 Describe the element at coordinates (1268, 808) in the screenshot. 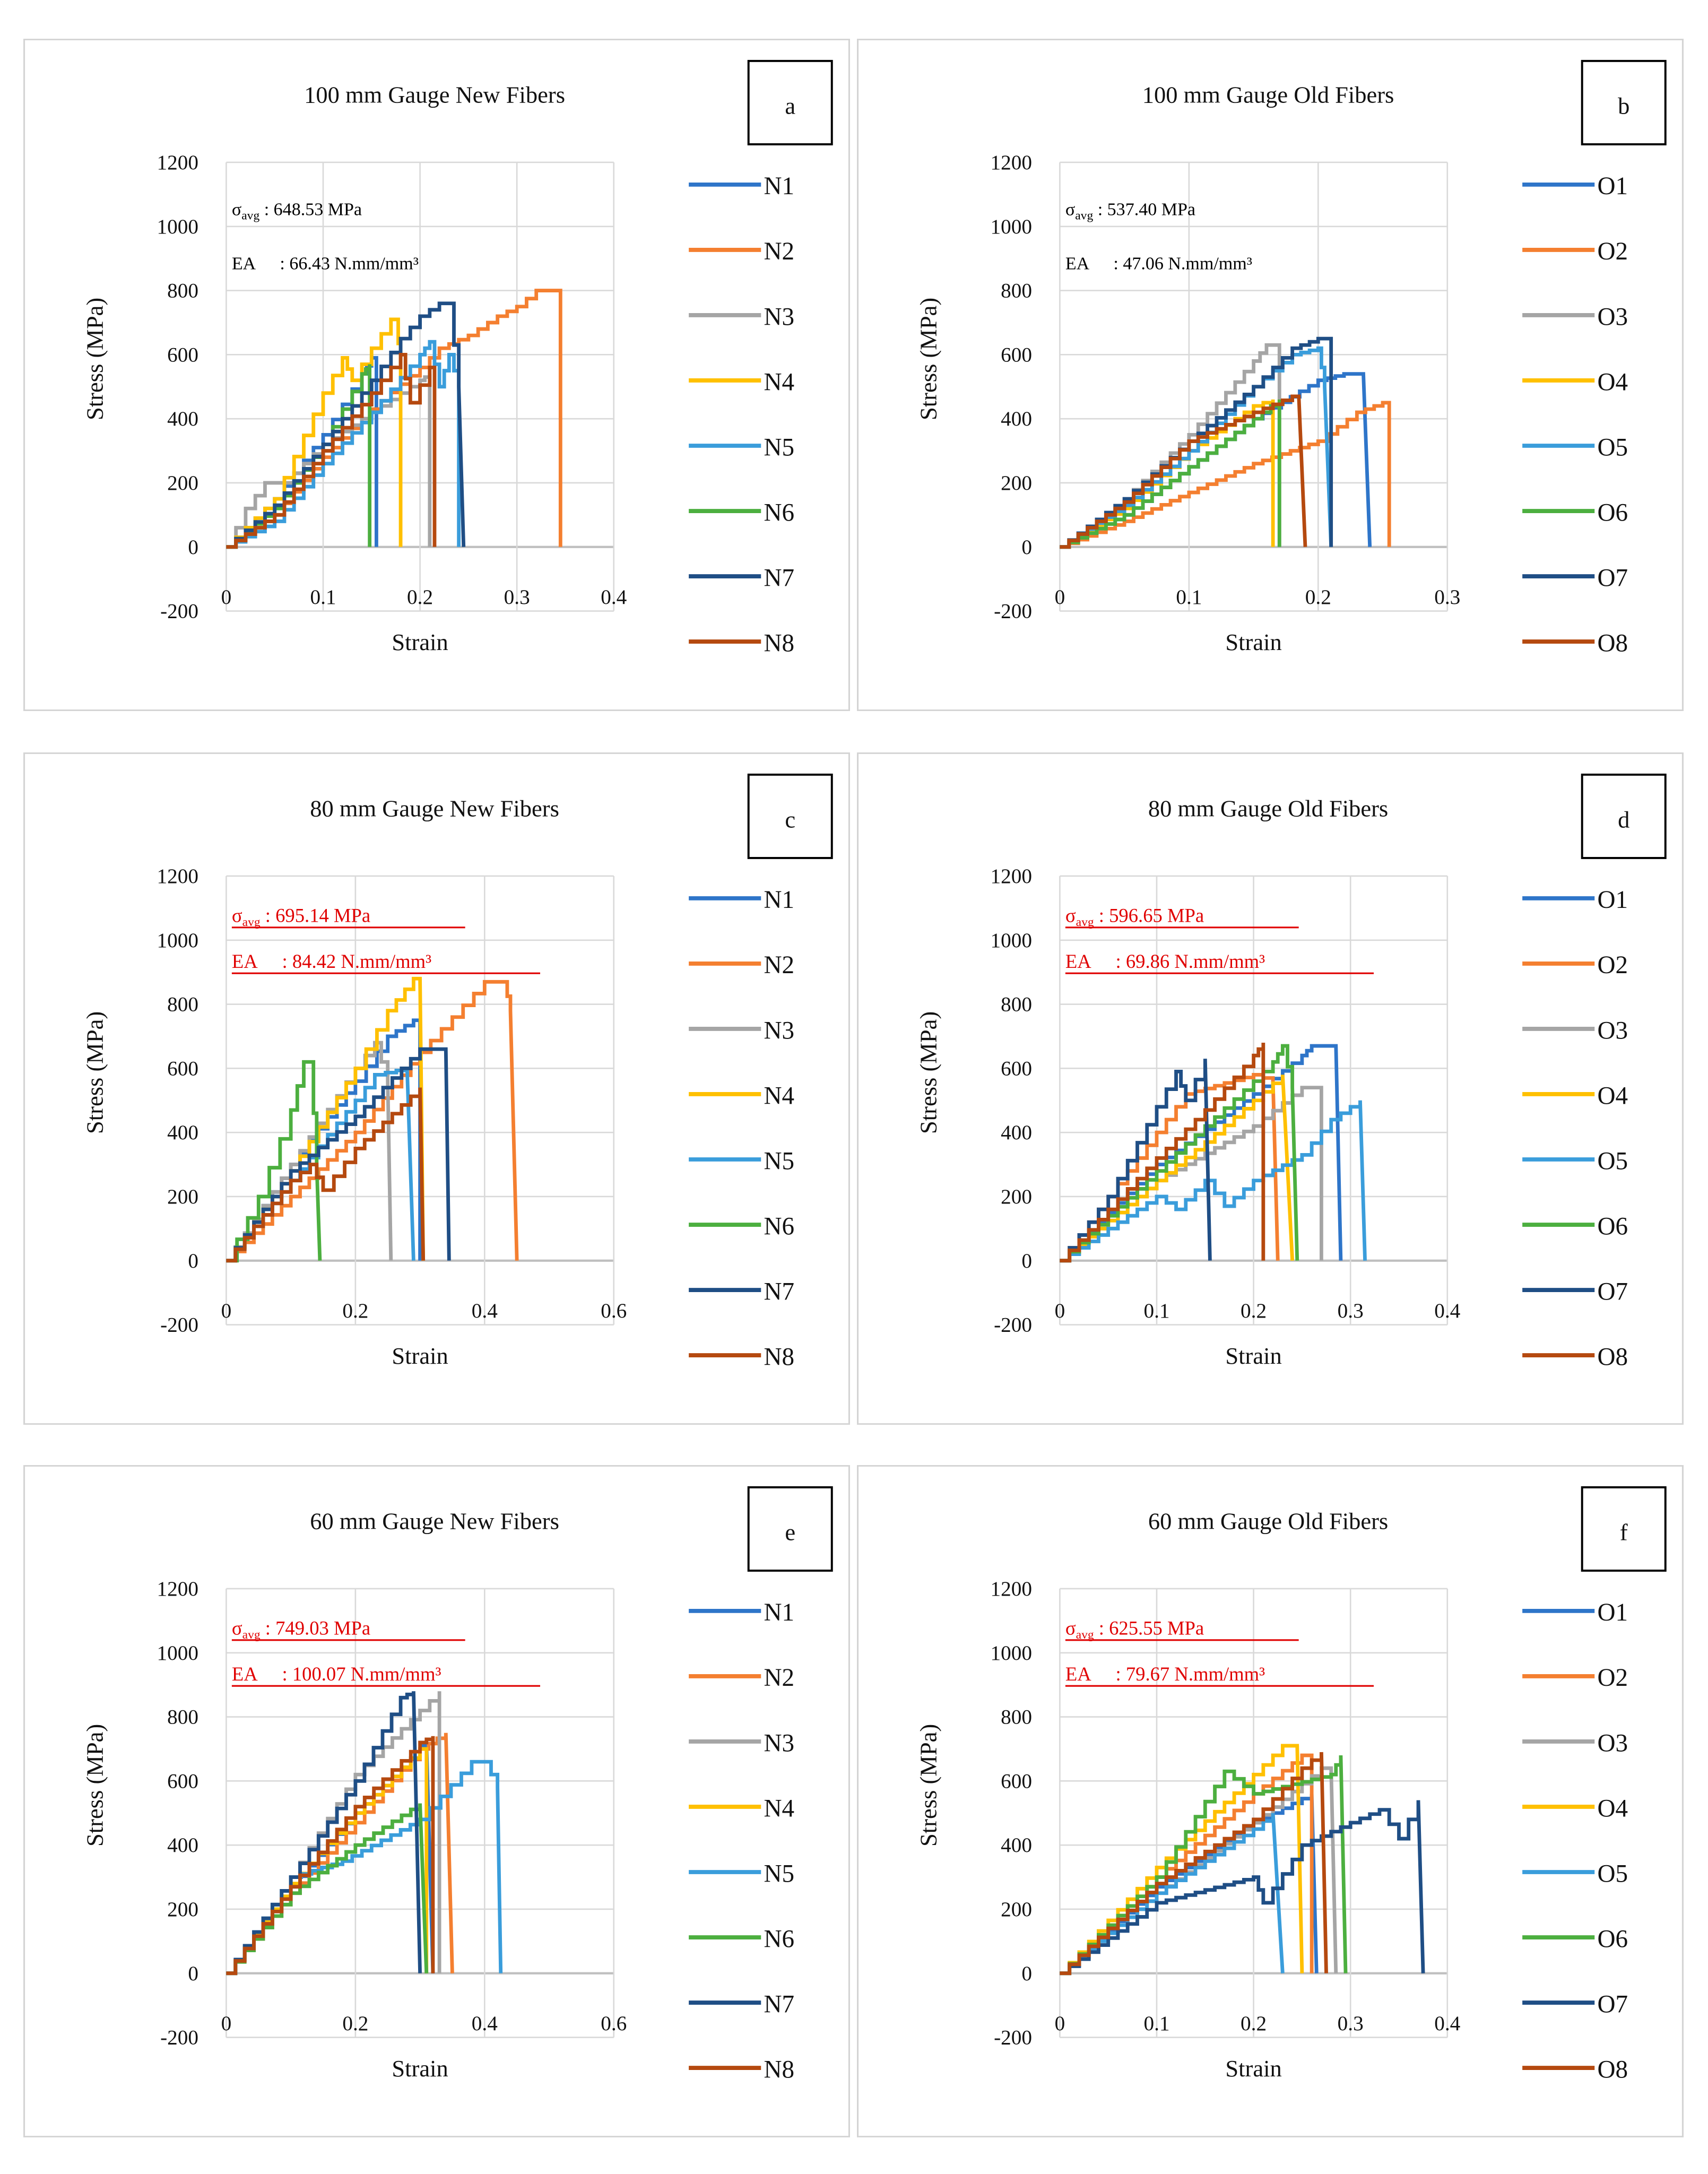

I see `chart-title: 80 mm Gauge Old Fibers` at that location.